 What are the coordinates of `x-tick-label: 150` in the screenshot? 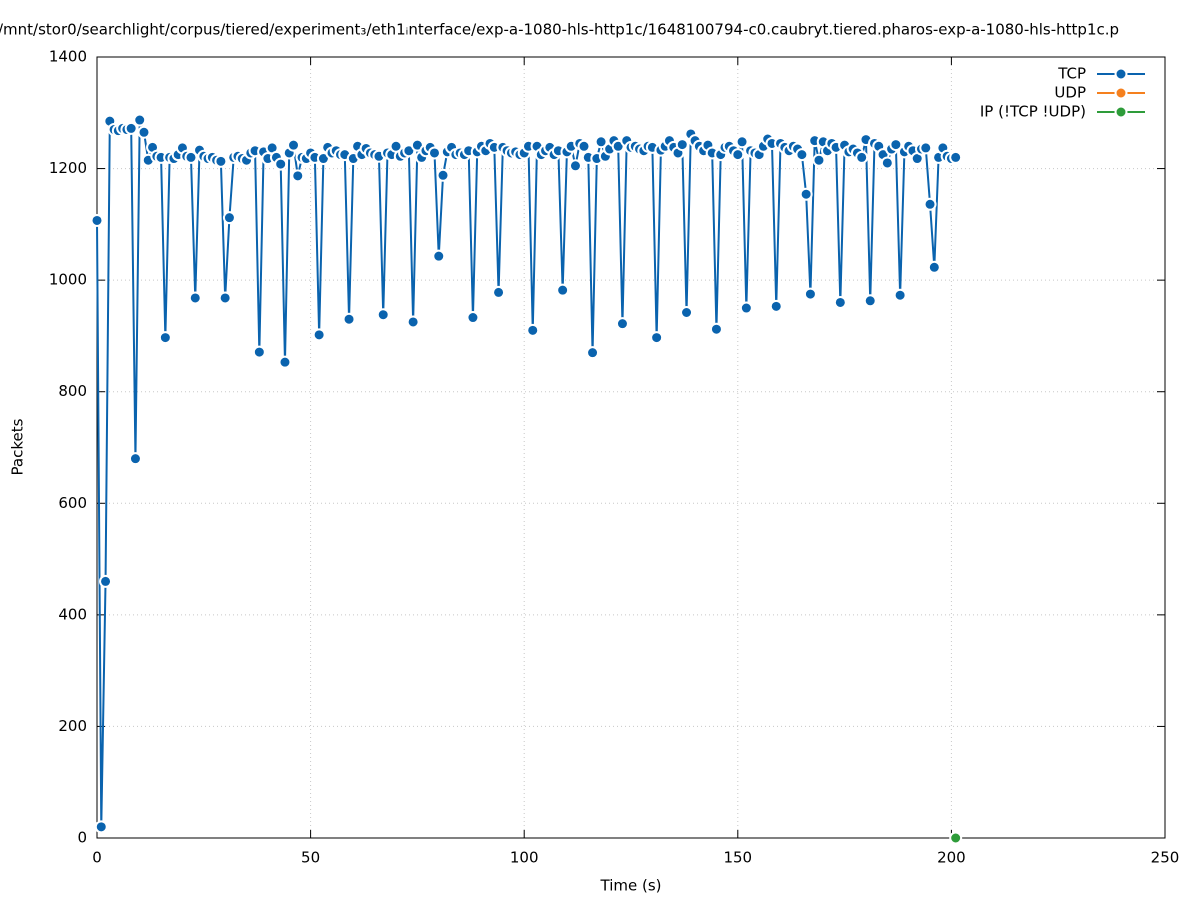 It's located at (737, 858).